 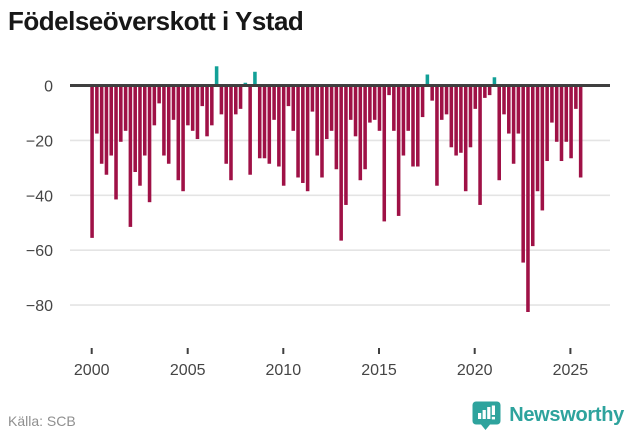 What do you see at coordinates (331, 108) in the screenshot?
I see `bar-2012-q3` at bounding box center [331, 108].